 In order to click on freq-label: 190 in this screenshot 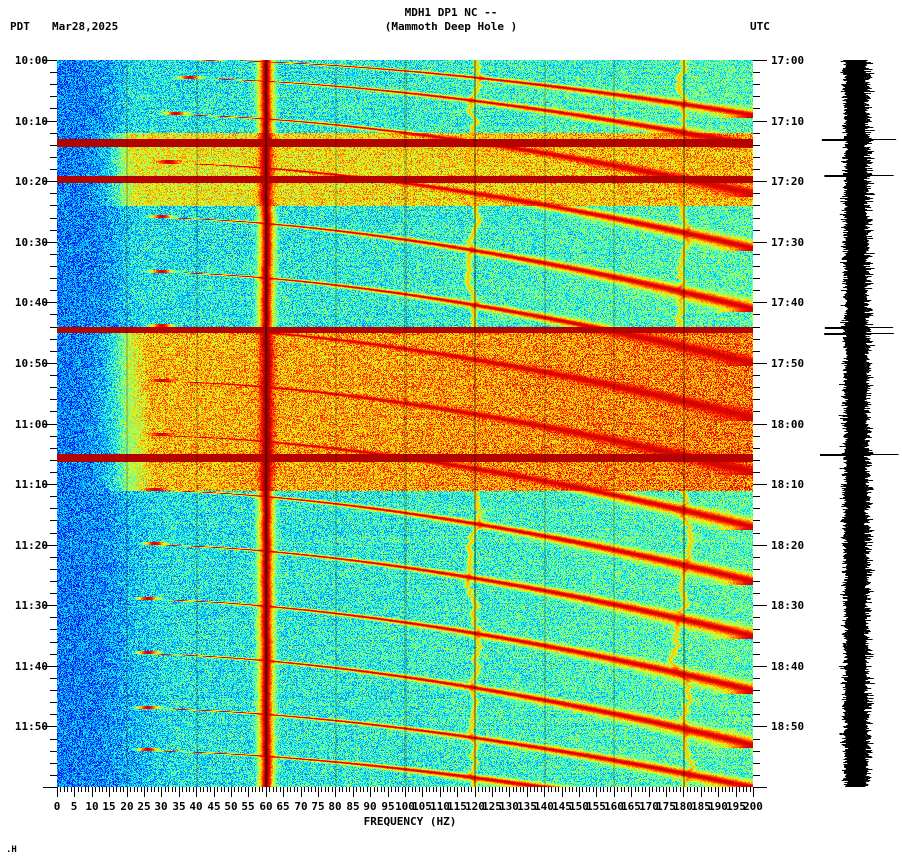, I will do `click(718, 806)`.